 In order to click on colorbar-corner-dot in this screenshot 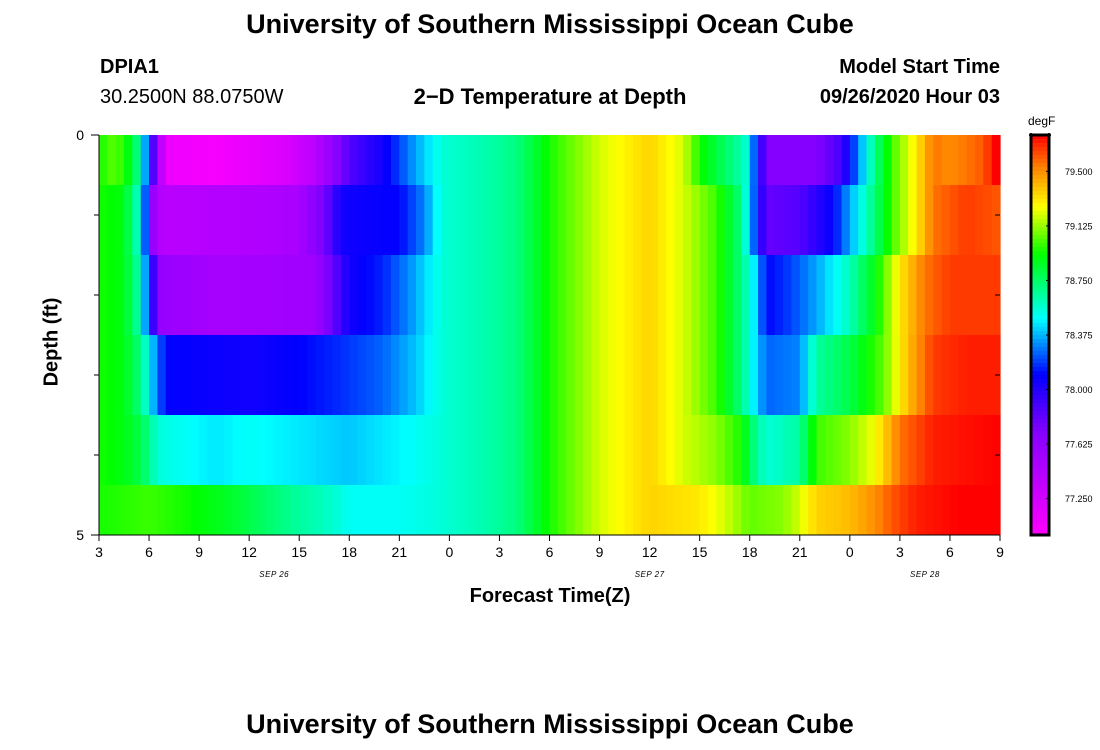, I will do `click(1031, 135)`.